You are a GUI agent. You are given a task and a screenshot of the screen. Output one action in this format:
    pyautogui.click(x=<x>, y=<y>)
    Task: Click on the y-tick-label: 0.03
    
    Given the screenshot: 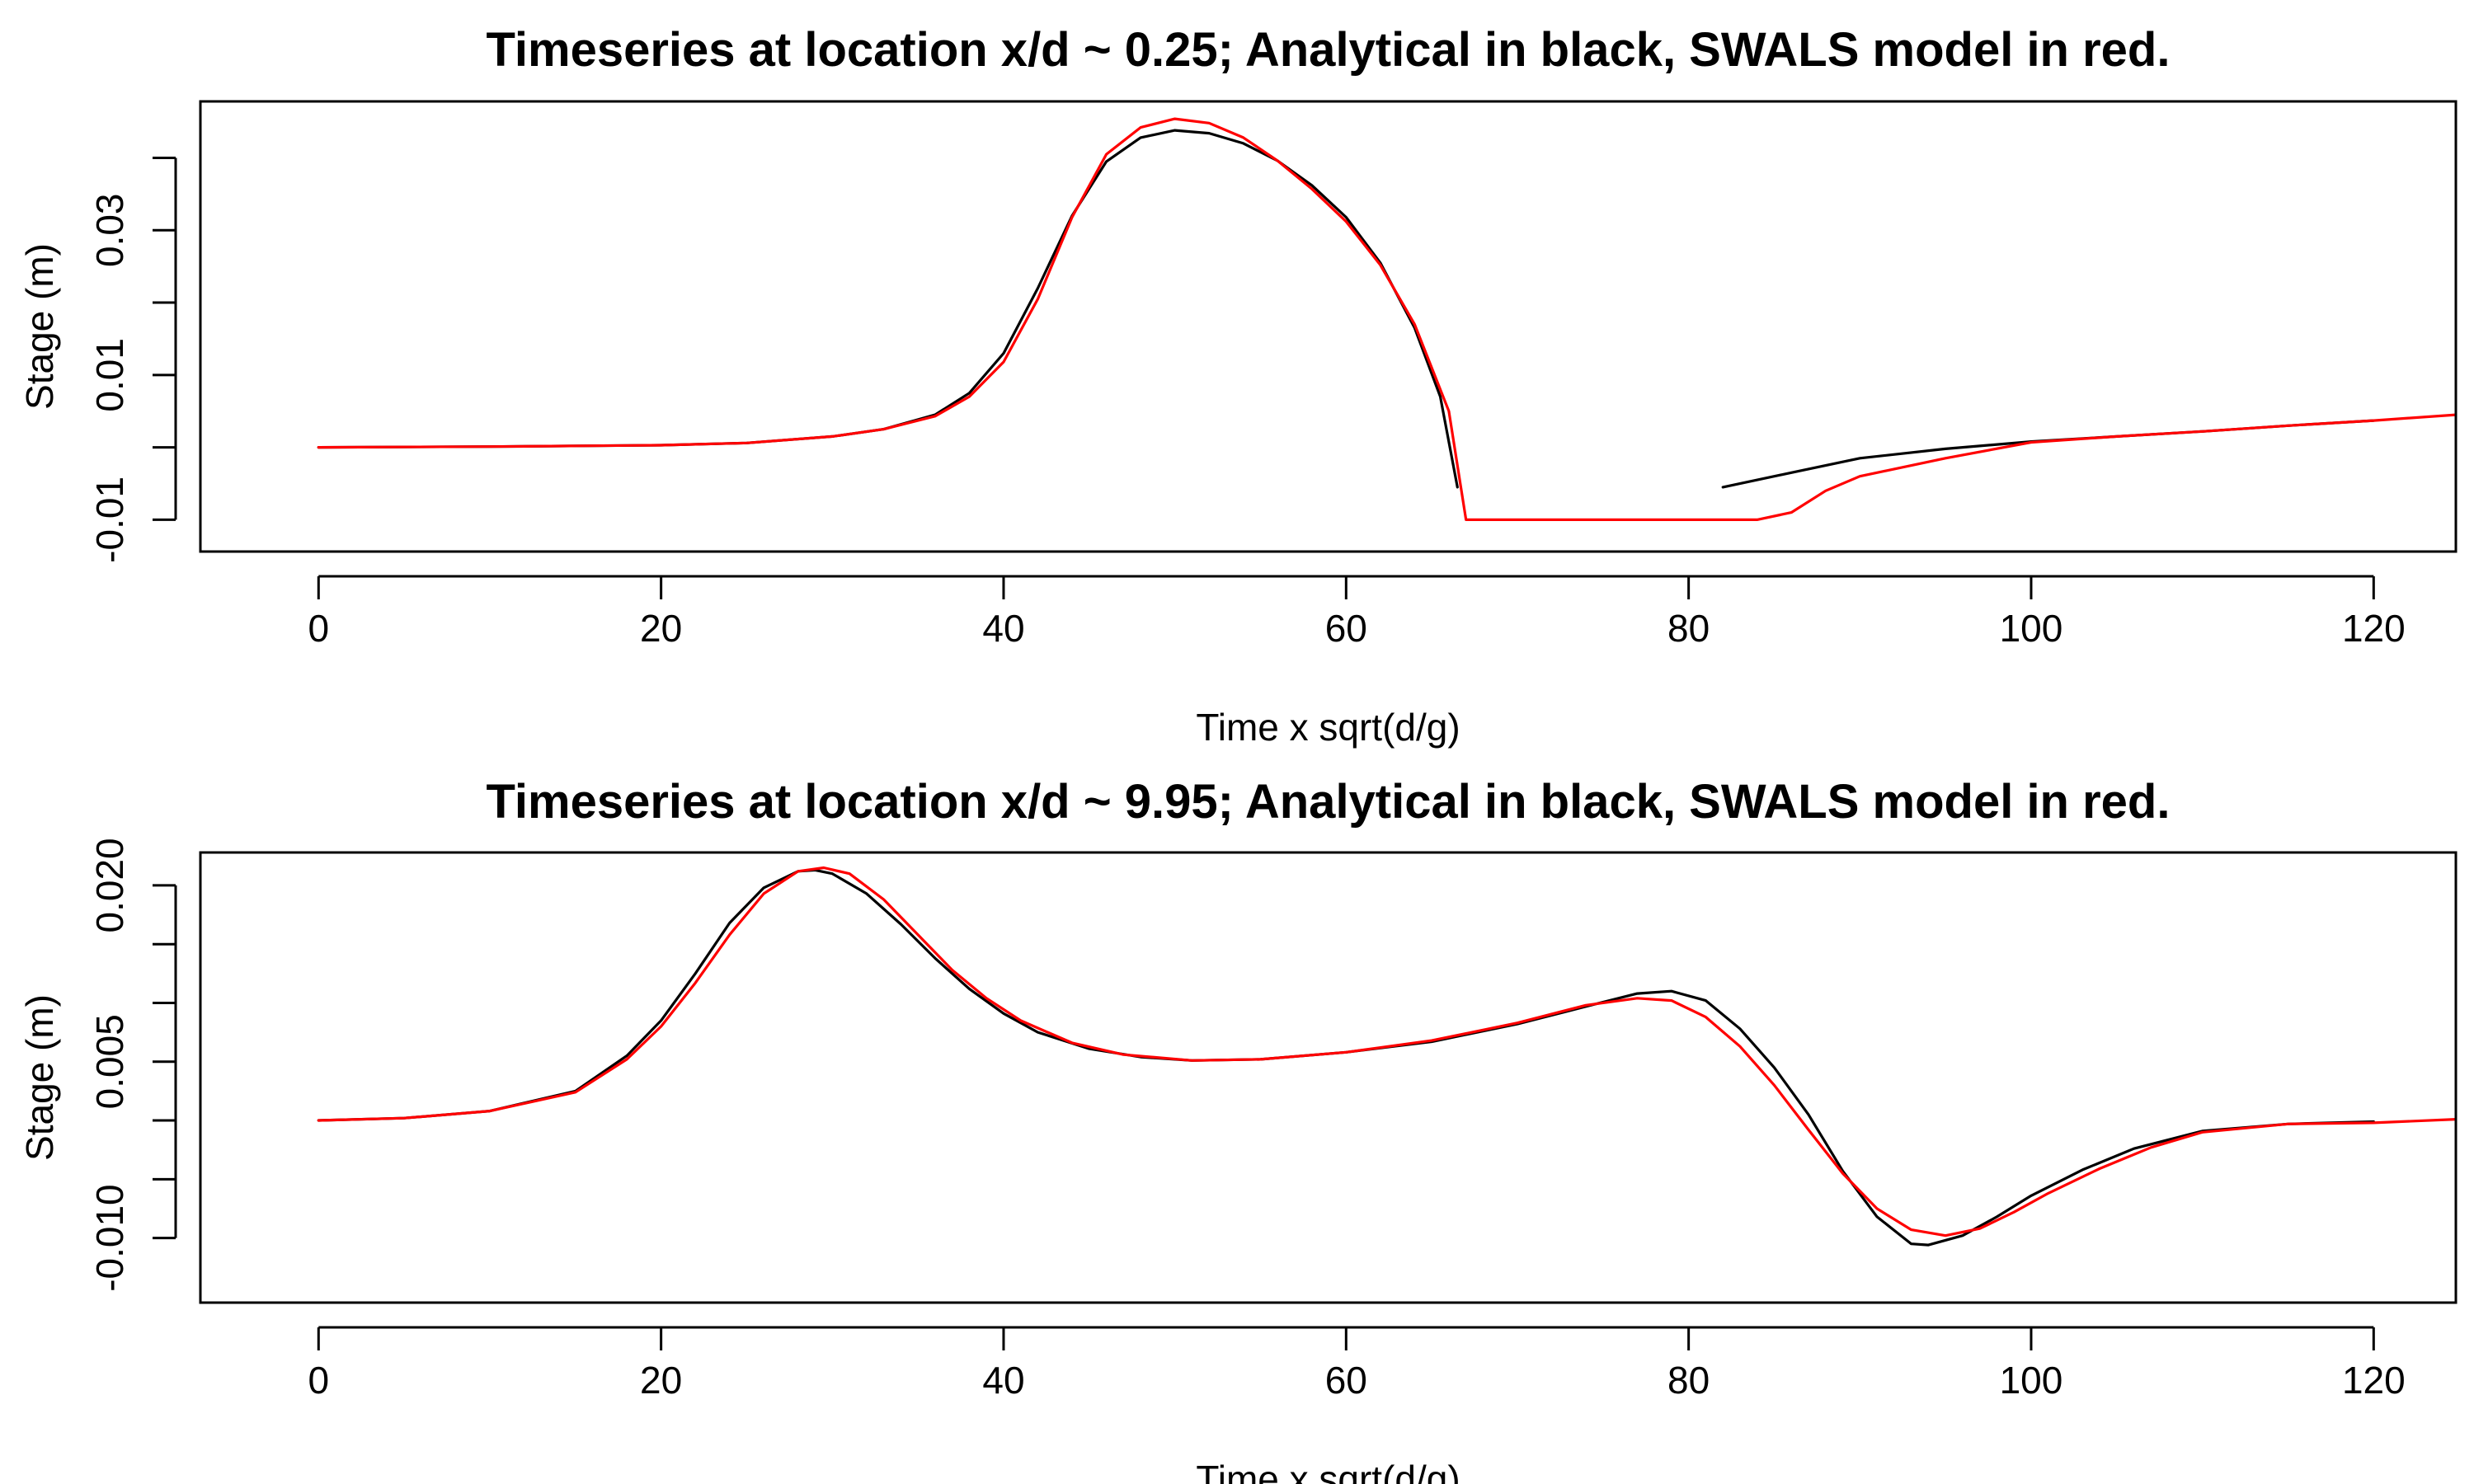 What is the action you would take?
    pyautogui.click(x=109, y=230)
    